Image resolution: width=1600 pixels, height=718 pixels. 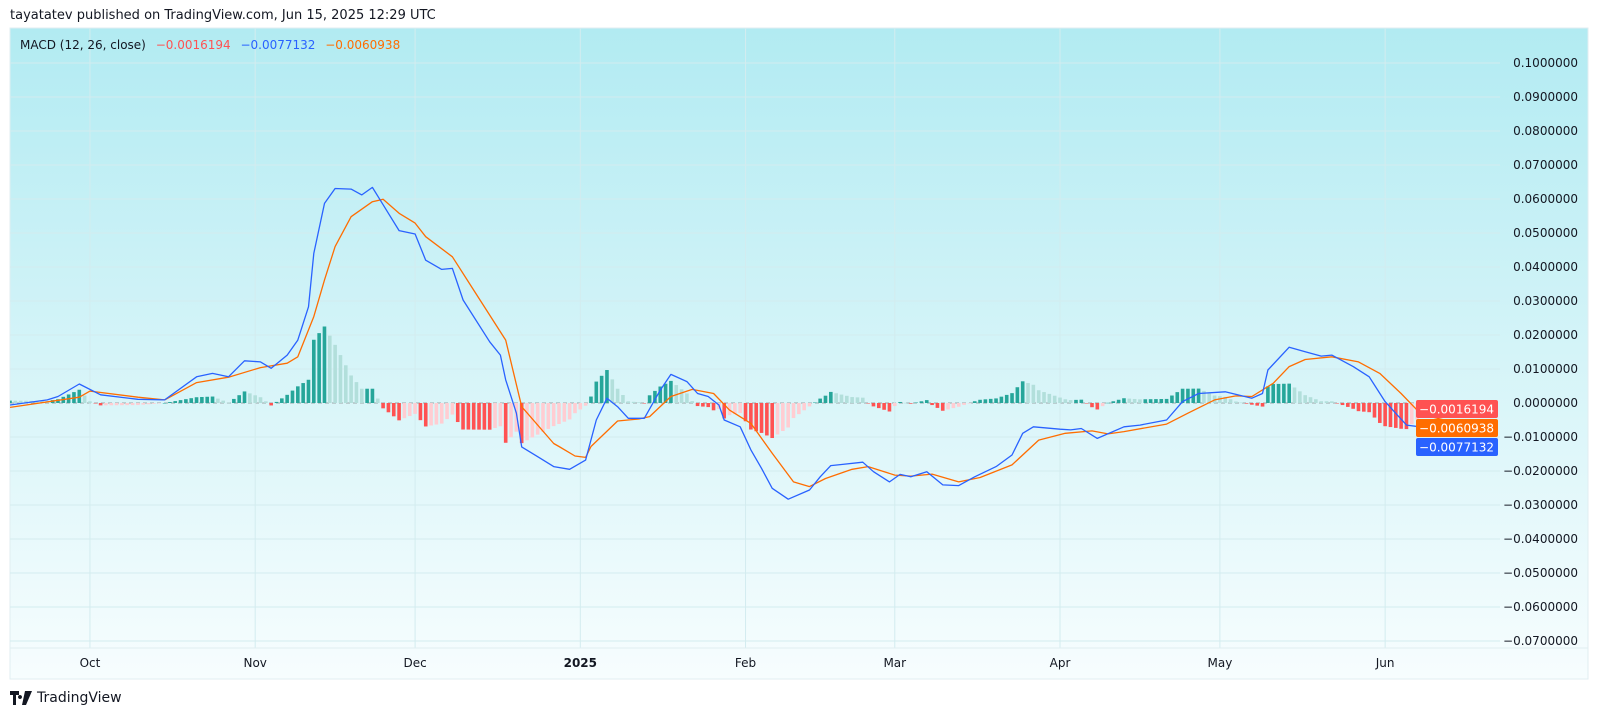 I want to click on tradingview-logo: TradingView, so click(x=66, y=698).